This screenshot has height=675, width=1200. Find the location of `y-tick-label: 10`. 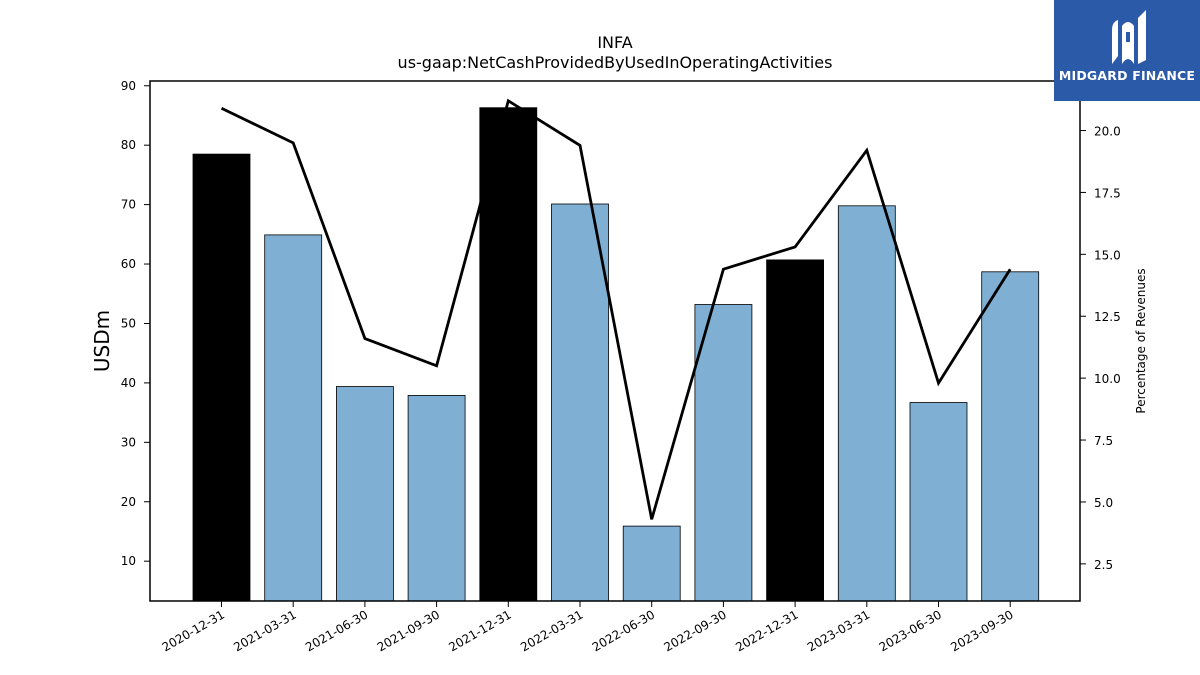

y-tick-label: 10 is located at coordinates (128, 561).